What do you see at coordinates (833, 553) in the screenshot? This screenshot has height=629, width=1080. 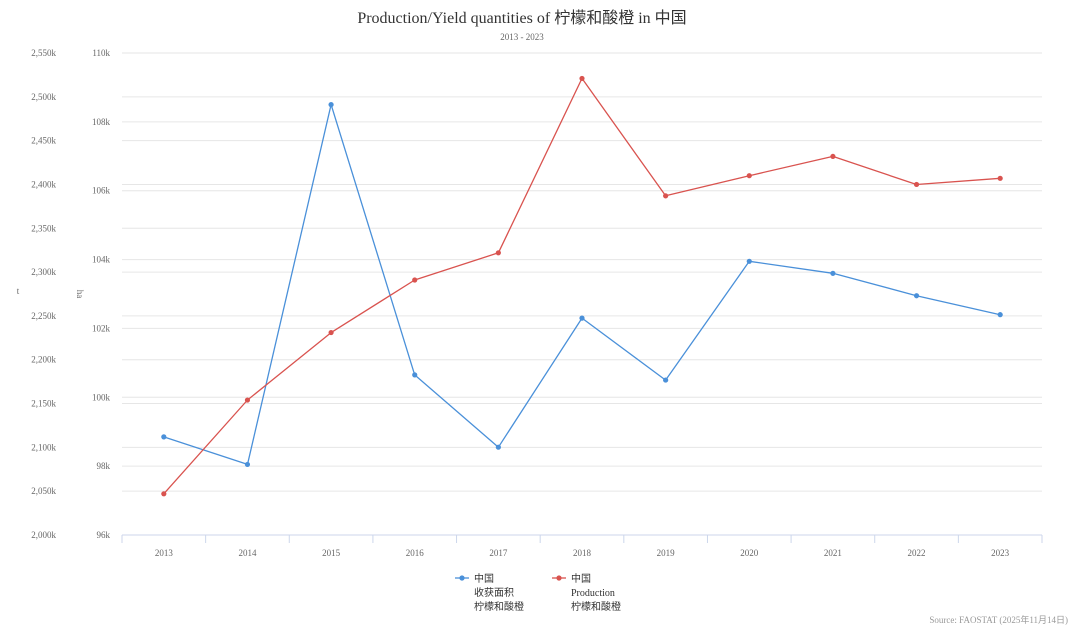 I see `x-tick-label: 2021` at bounding box center [833, 553].